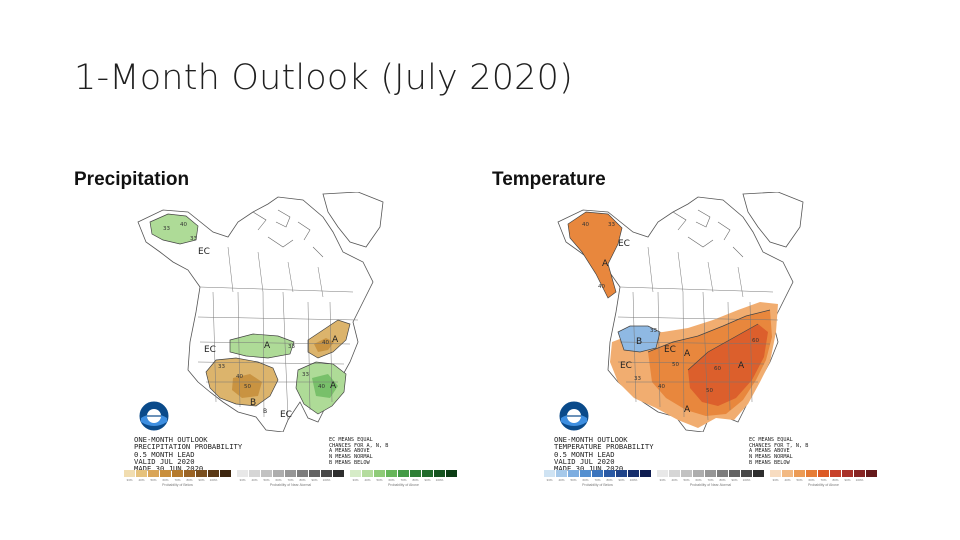  I want to click on alaska-above-area, so click(174, 229).